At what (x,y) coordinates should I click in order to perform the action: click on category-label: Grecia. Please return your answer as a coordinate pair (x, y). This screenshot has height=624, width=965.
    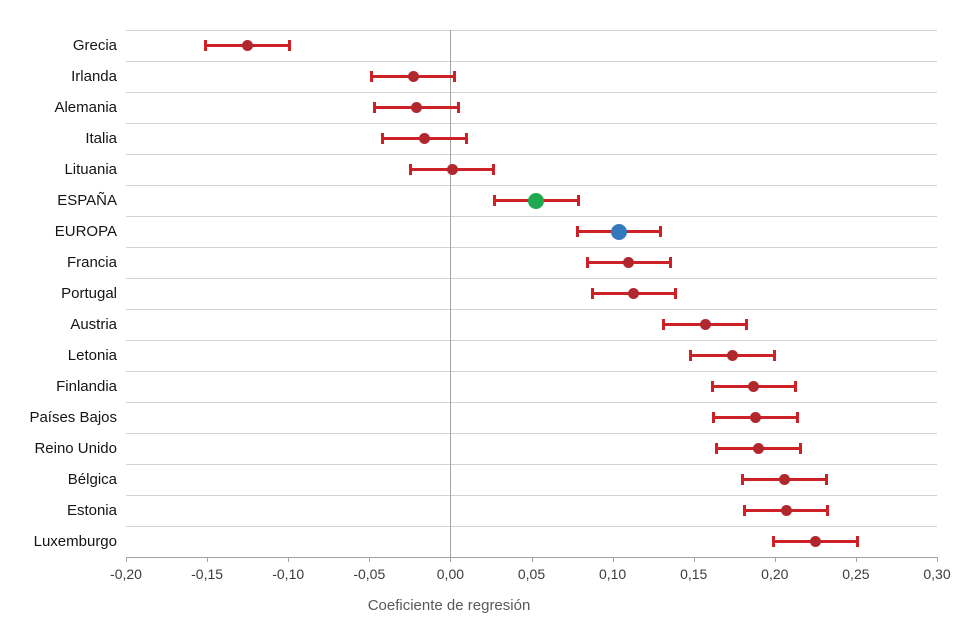
    Looking at the image, I should click on (94, 45).